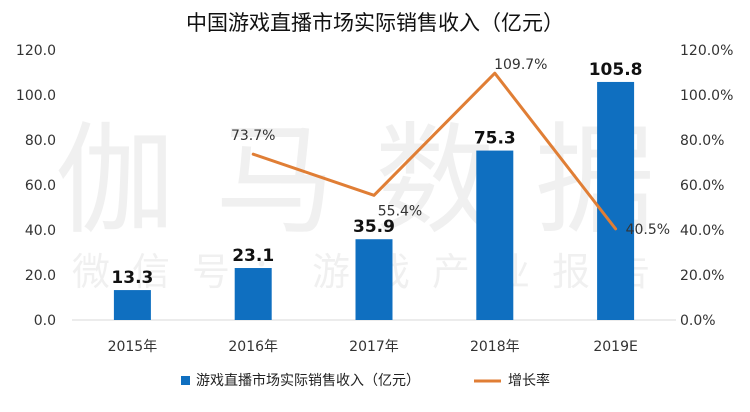  I want to click on legend: 游戏直播市场实际销售收入（亿元） 增长率, so click(365, 380).